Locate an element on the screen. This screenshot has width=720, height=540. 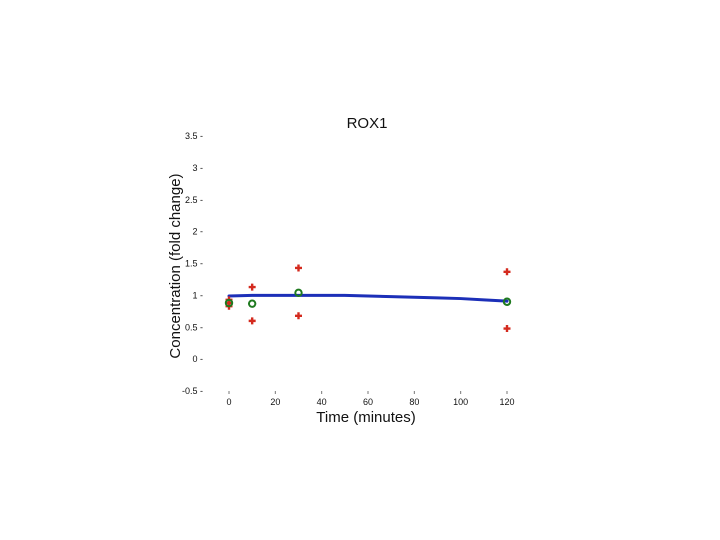
x-tick-label: 0 is located at coordinates (228, 402).